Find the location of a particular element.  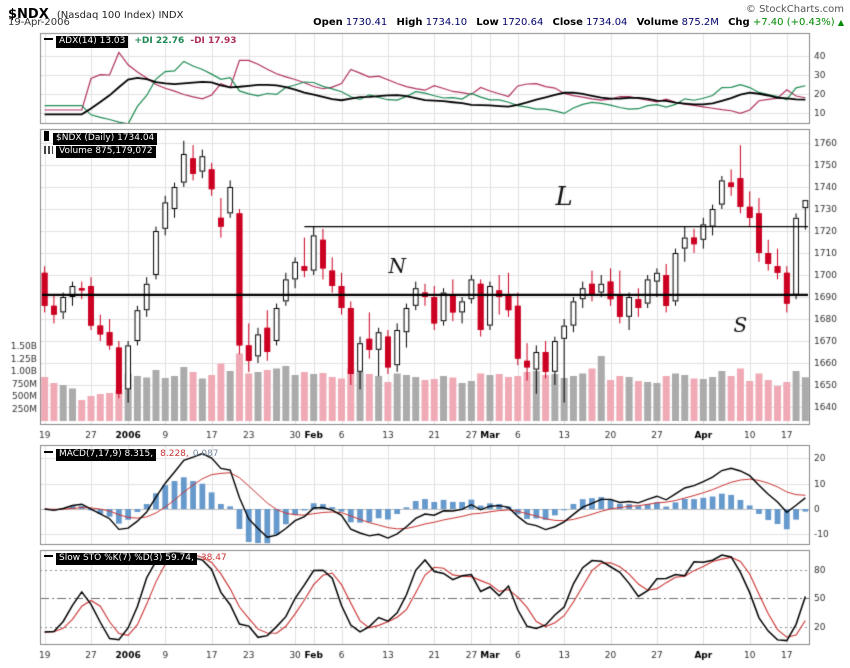

high-label: High is located at coordinates (409, 22).